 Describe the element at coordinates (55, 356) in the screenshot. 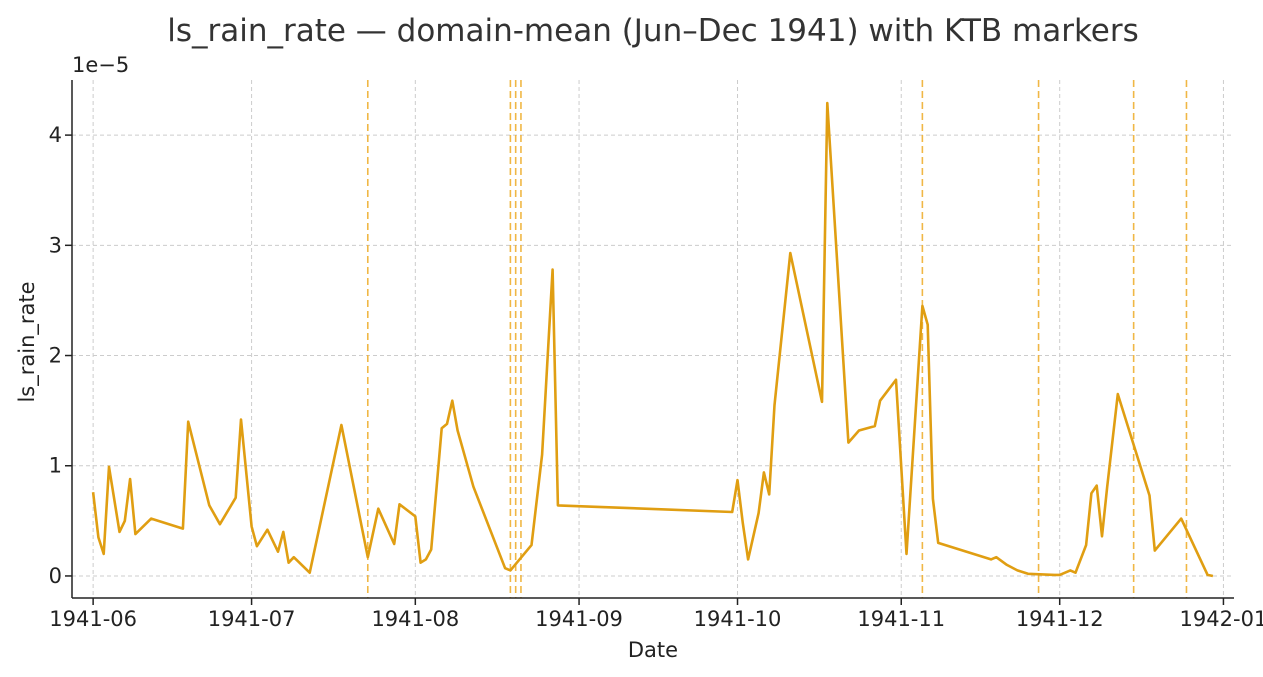

I see `y-tick-label: 2` at that location.